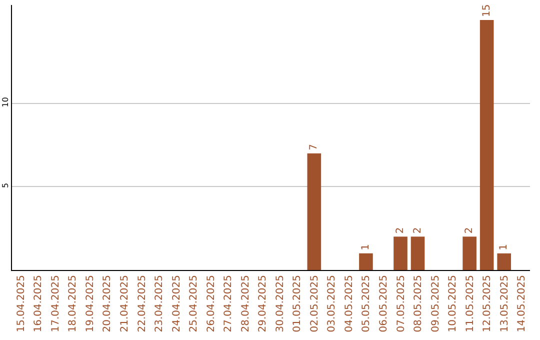 This screenshot has height=340, width=540. I want to click on data-label: 7, so click(314, 147).